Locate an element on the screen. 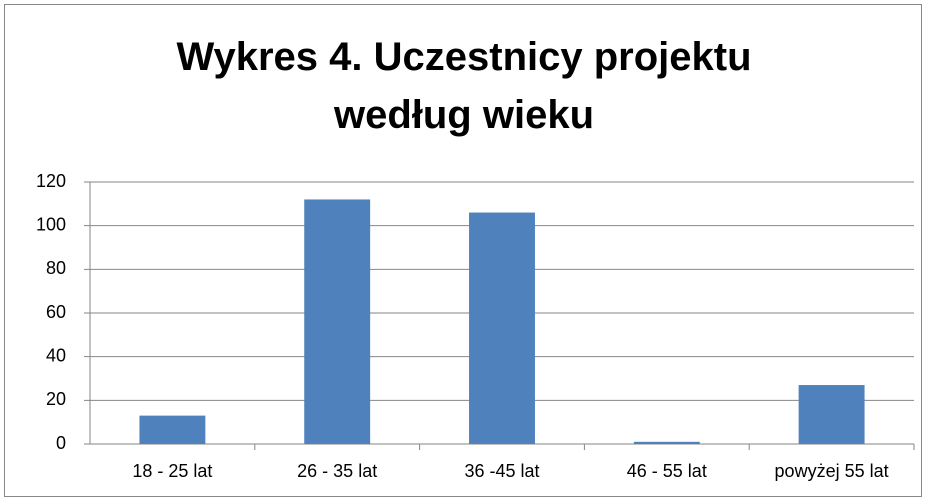 The image size is (929, 504). y-tick-label: 80 is located at coordinates (56, 268).